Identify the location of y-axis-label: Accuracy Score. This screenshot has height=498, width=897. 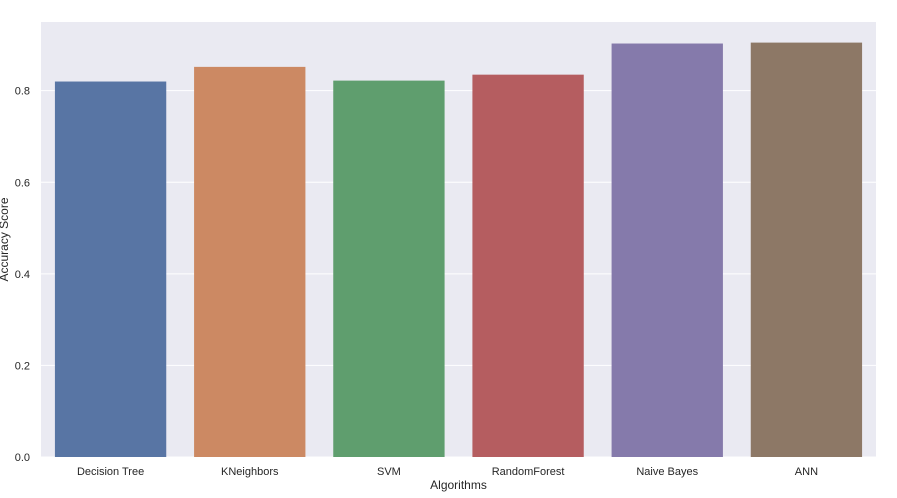
(5, 239).